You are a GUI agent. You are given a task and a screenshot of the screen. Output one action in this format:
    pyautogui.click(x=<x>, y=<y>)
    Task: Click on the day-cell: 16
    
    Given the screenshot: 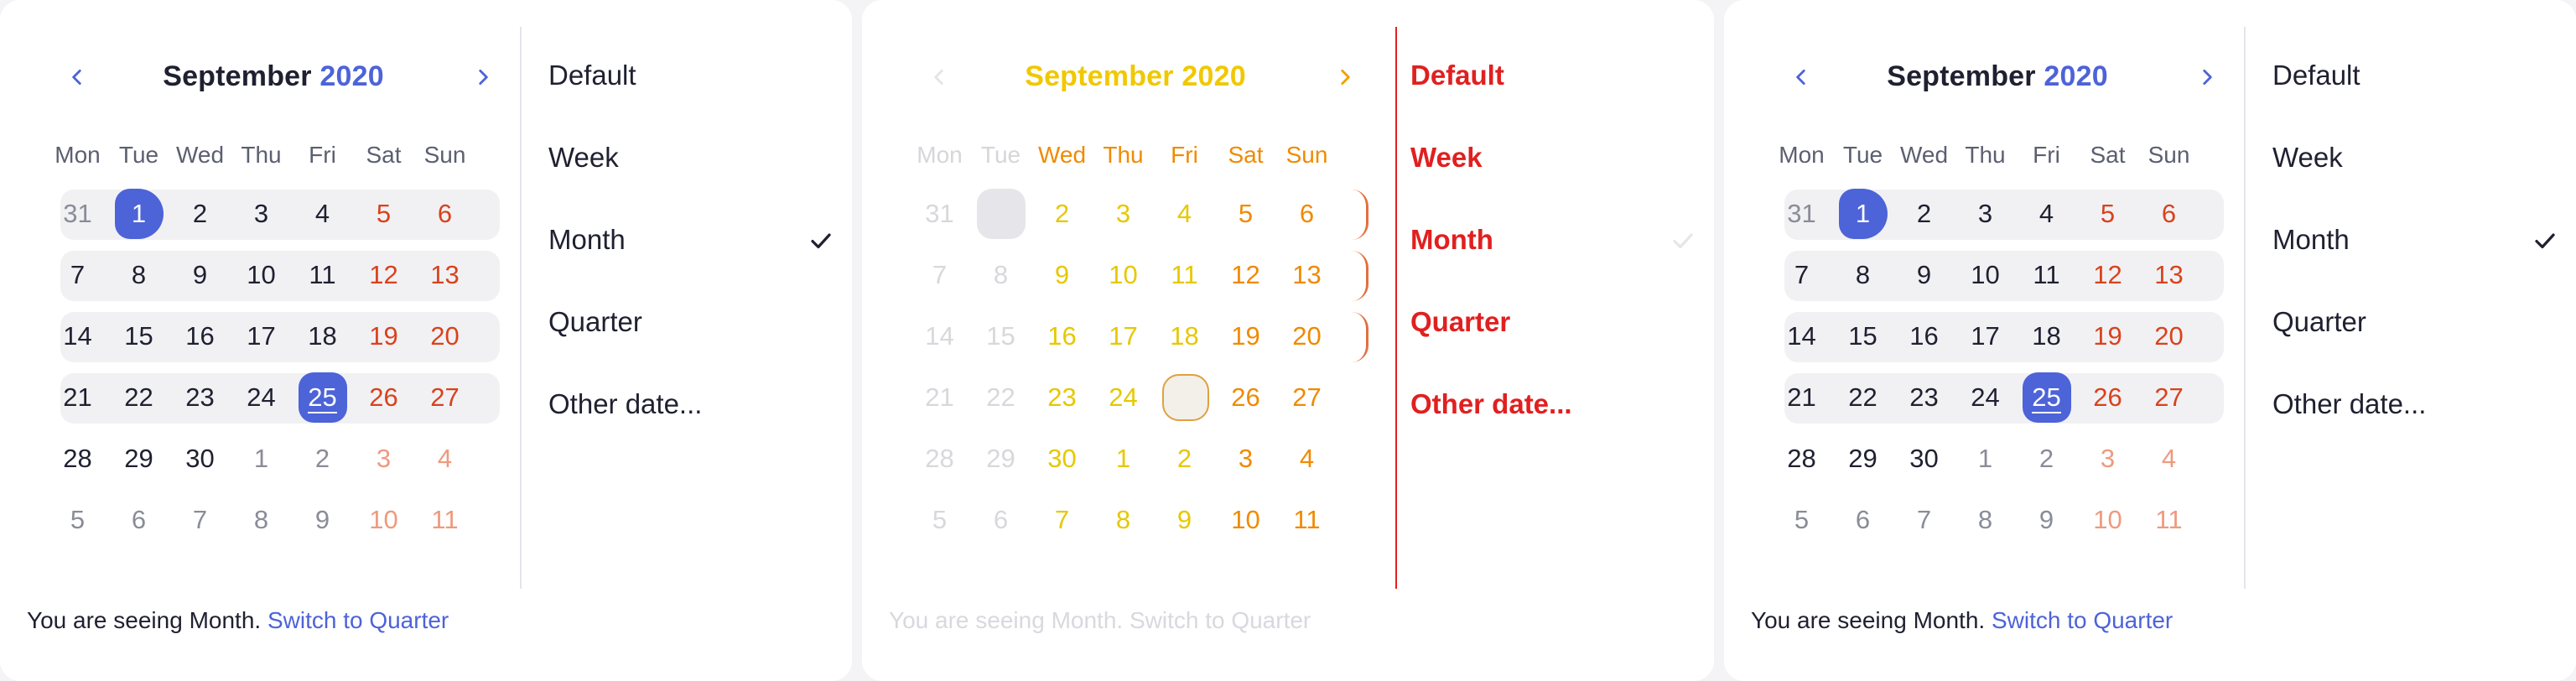 What is the action you would take?
    pyautogui.click(x=1062, y=336)
    